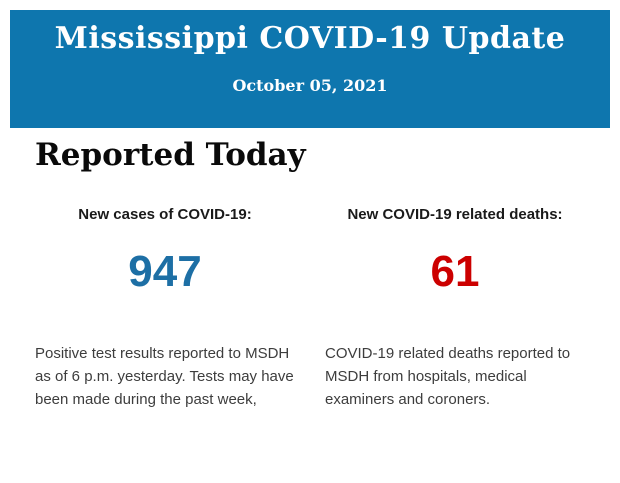  Describe the element at coordinates (455, 271) in the screenshot. I see `new-deaths-value: 61` at that location.